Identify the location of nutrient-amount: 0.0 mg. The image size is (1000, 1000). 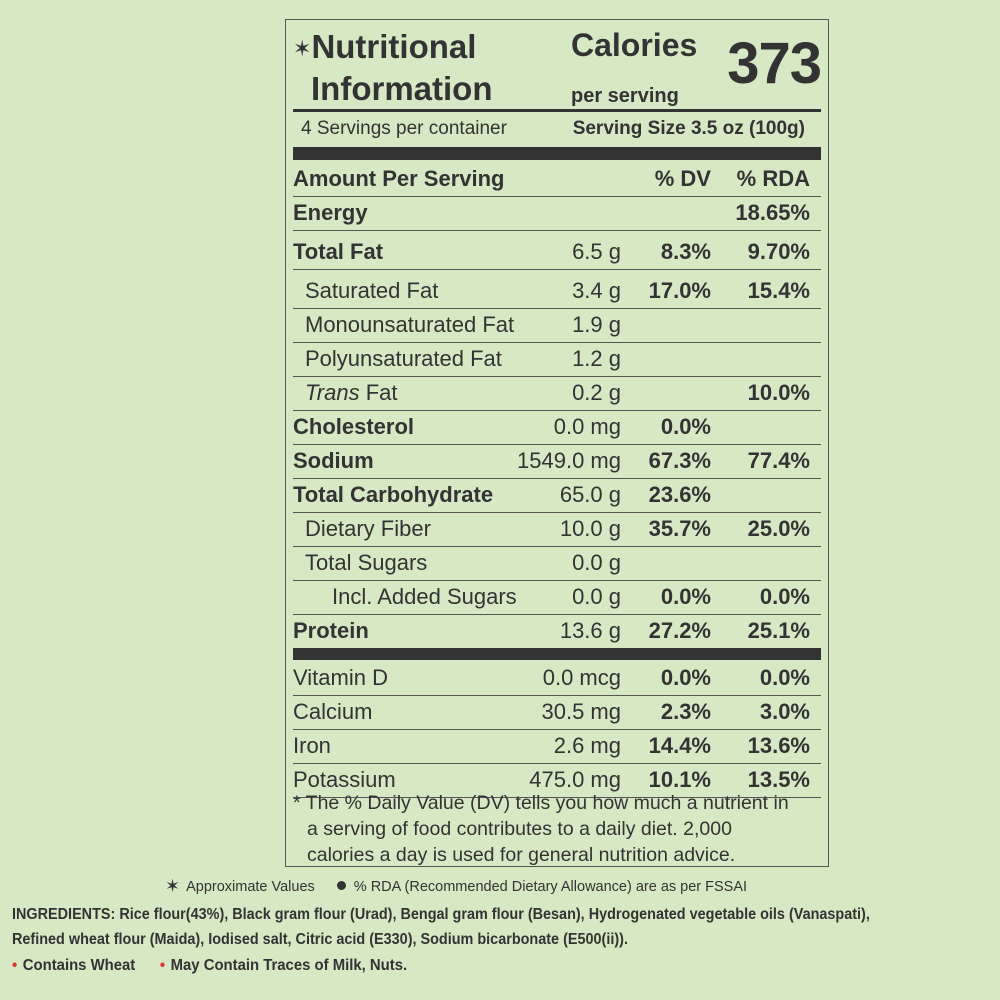
(587, 426).